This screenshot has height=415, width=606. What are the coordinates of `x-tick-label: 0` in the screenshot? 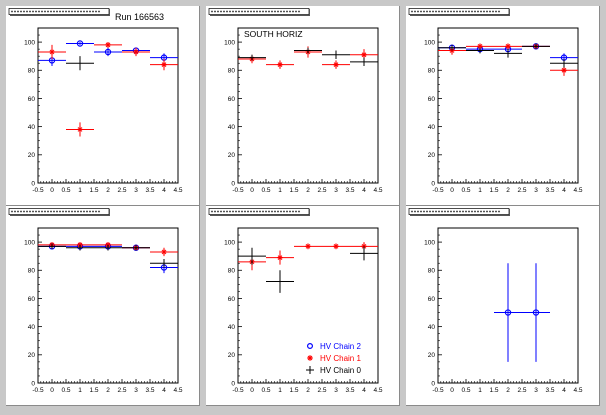 It's located at (252, 190).